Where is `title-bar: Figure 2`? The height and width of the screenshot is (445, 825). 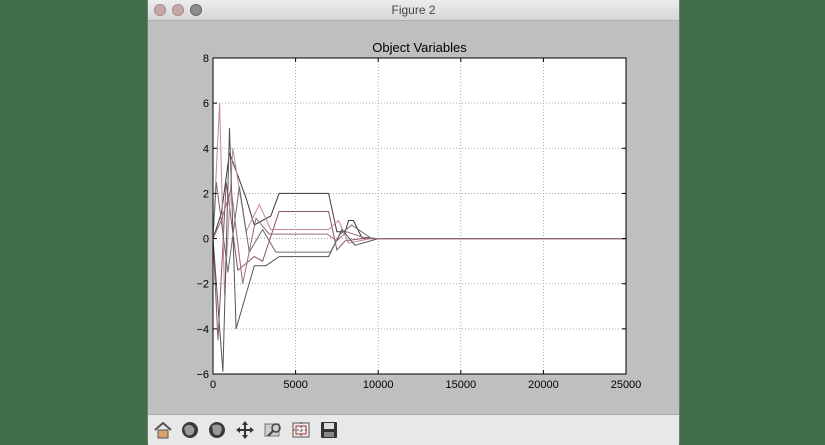
title-bar: Figure 2 is located at coordinates (413, 10).